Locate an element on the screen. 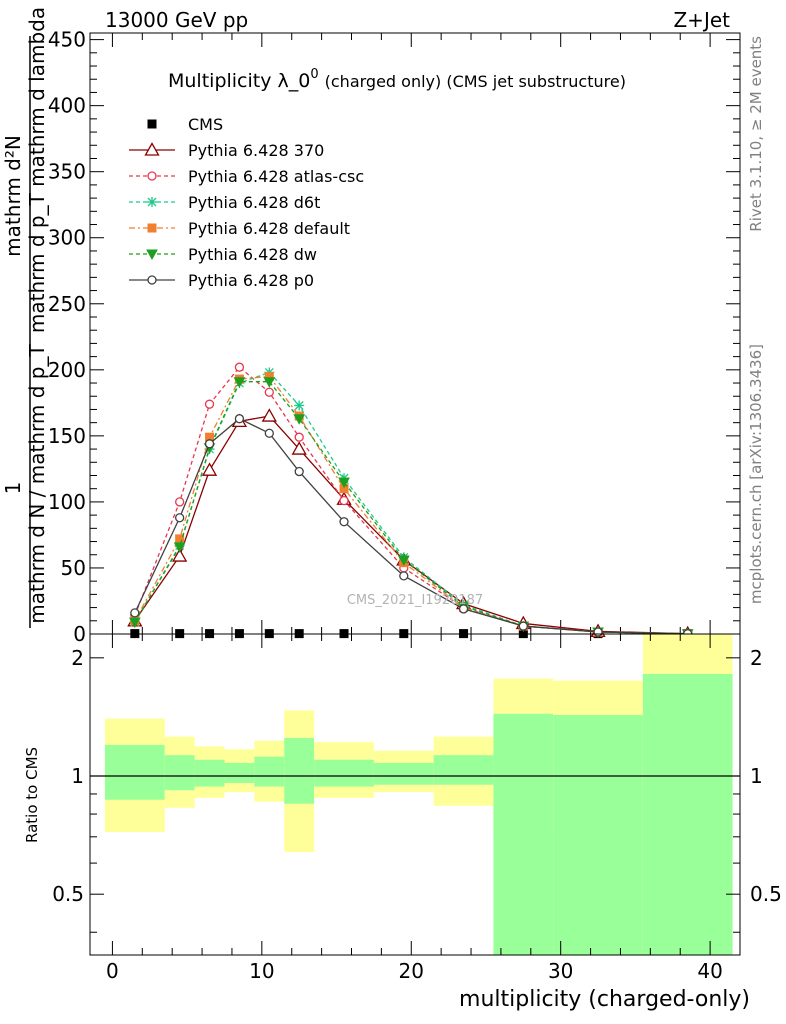  ytick-label: 250 is located at coordinates (67, 304).